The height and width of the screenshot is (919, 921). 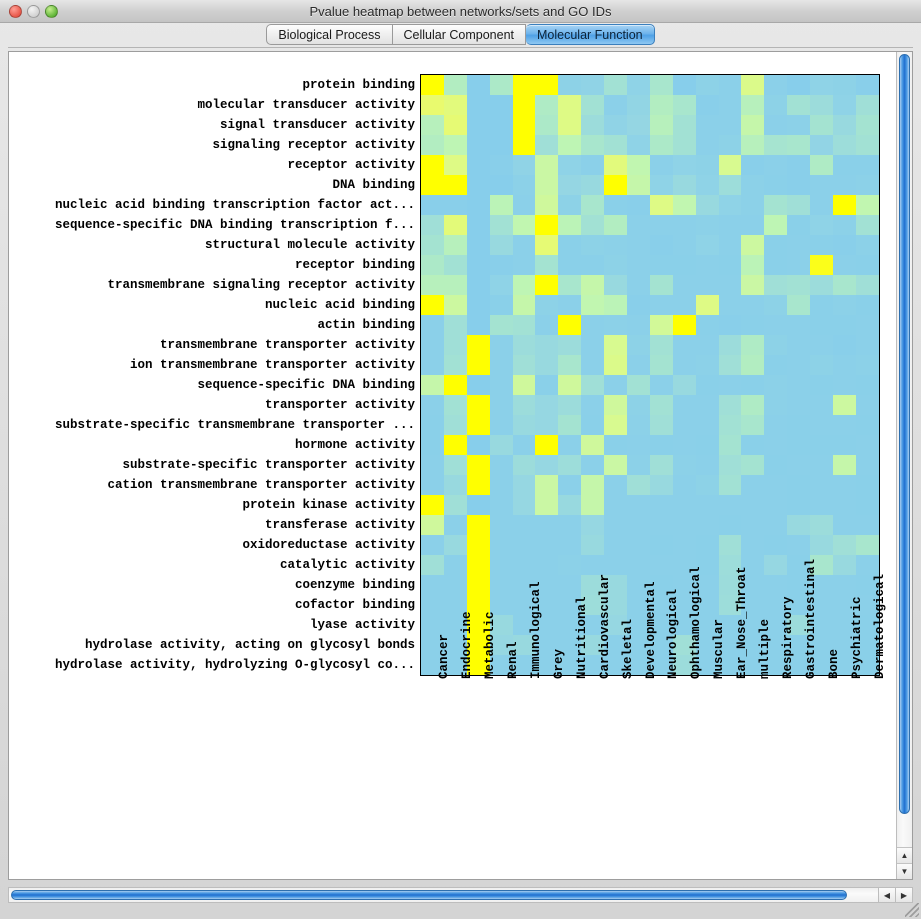 I want to click on close-button, so click(x=15, y=11).